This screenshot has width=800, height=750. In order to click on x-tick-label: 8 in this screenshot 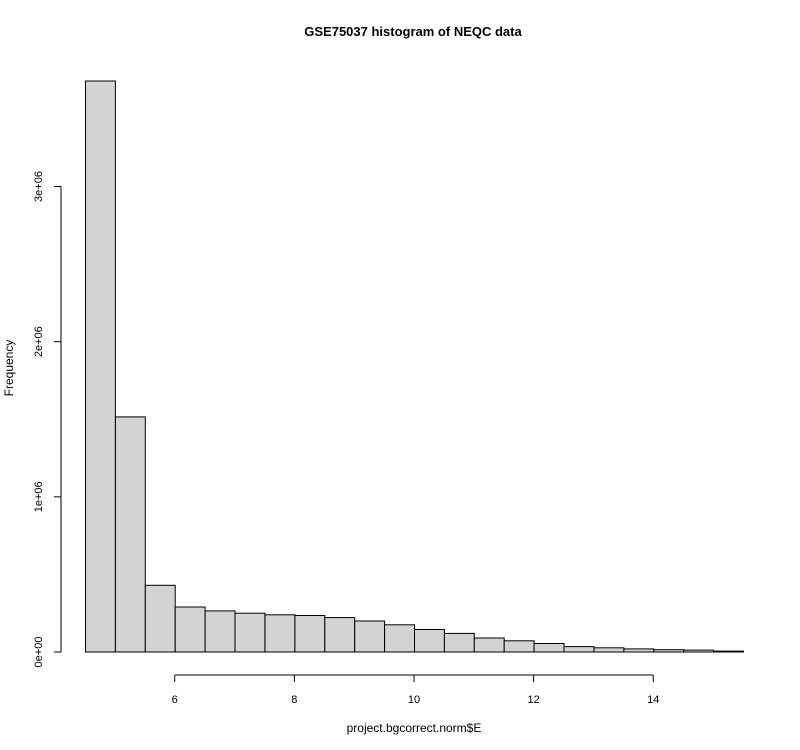, I will do `click(294, 700)`.